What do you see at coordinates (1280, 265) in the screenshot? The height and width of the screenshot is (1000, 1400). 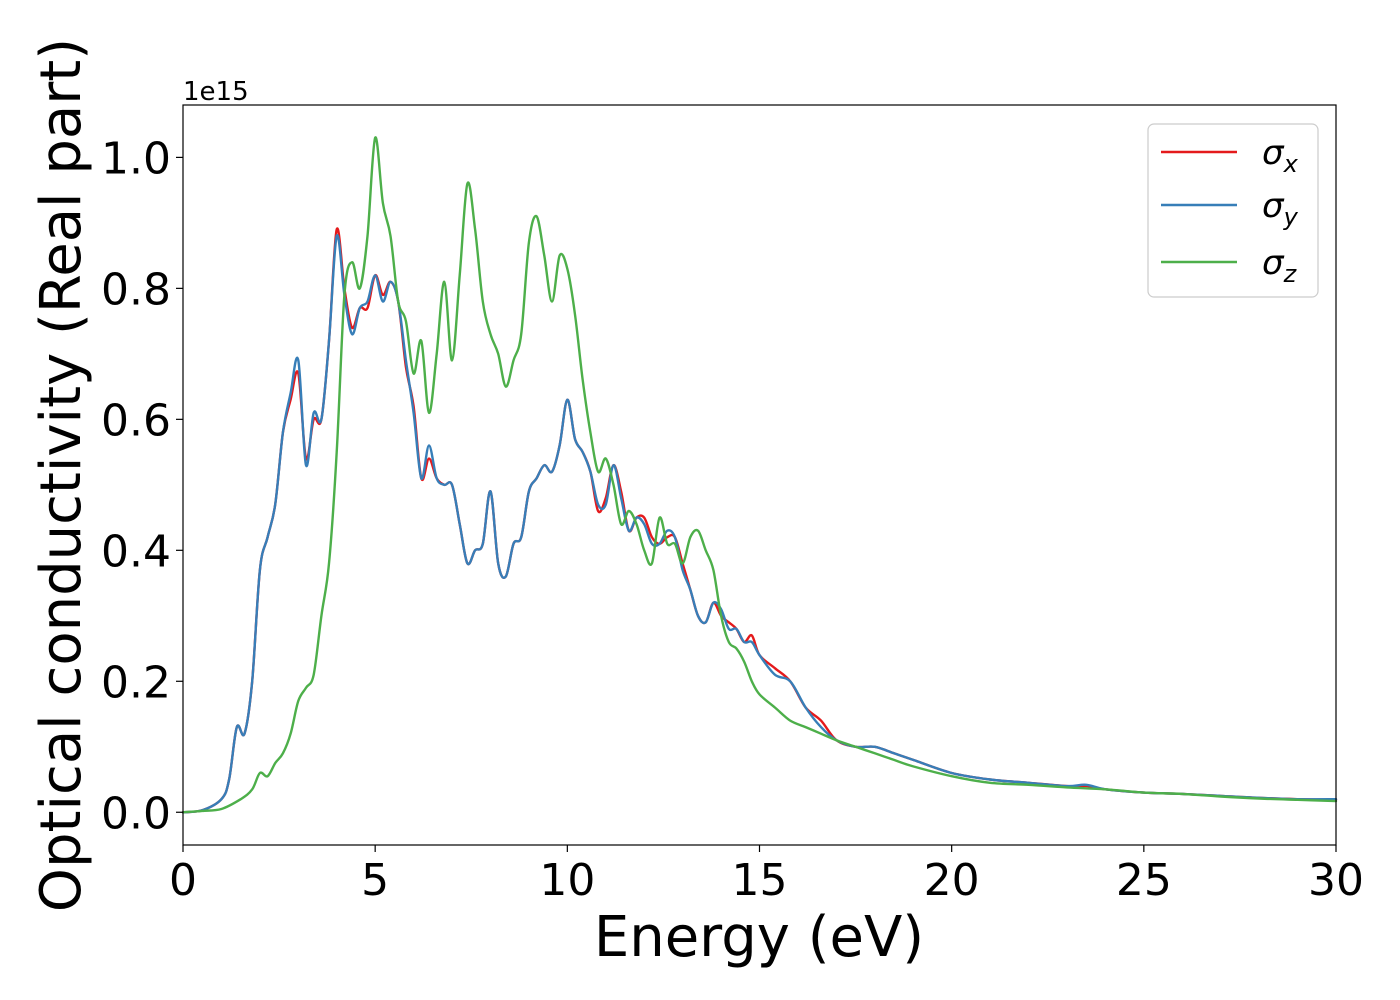 I see `legend-label-z: σz` at bounding box center [1280, 265].